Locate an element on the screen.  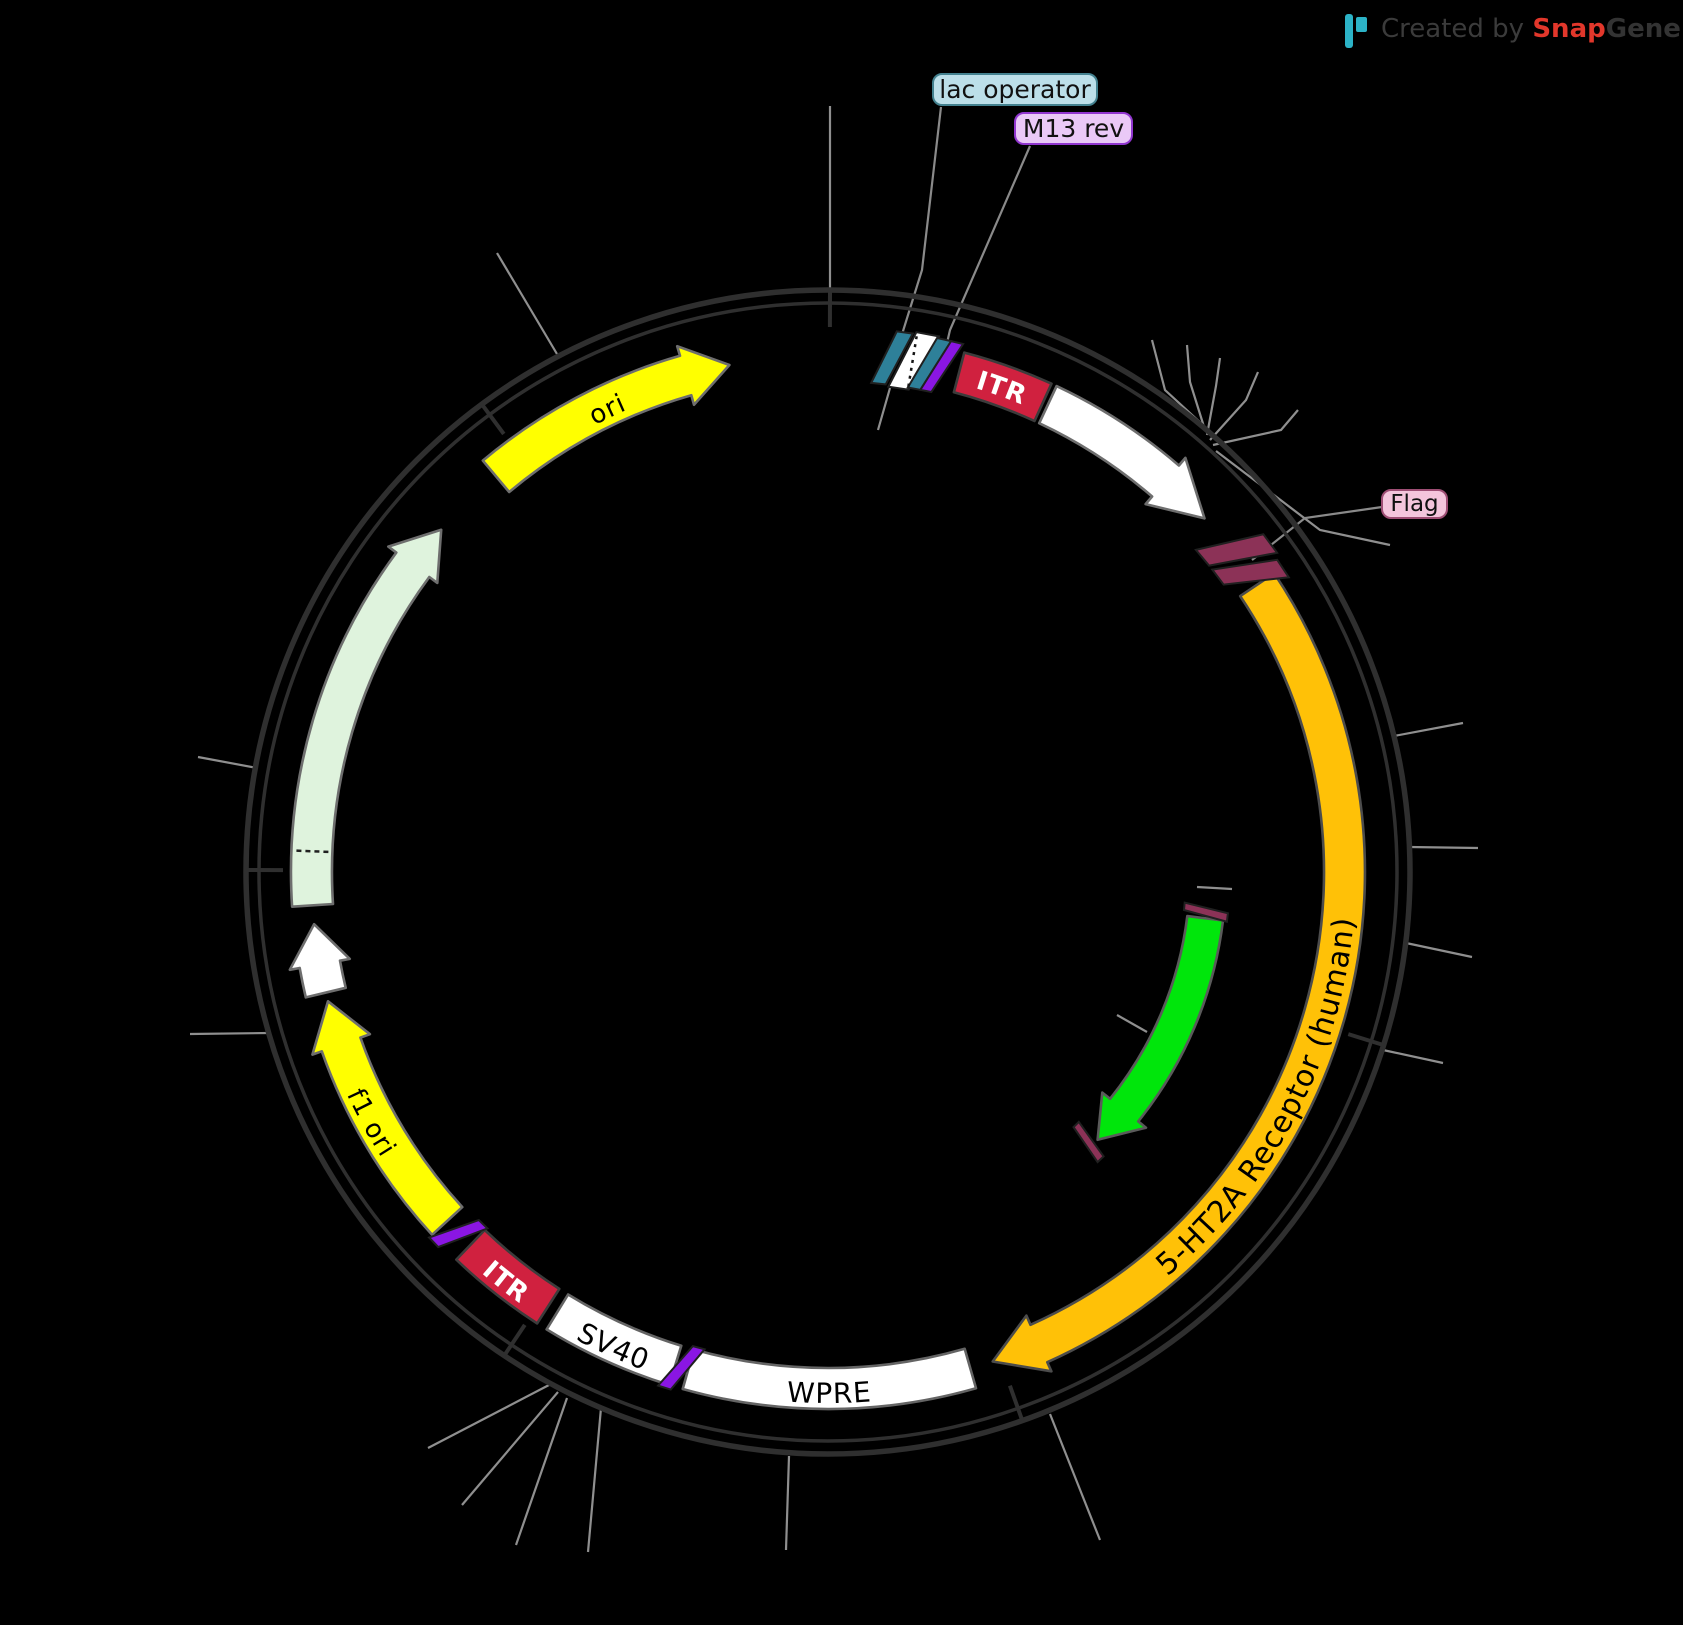
green-bar-end is located at coordinates (1088, 1142).